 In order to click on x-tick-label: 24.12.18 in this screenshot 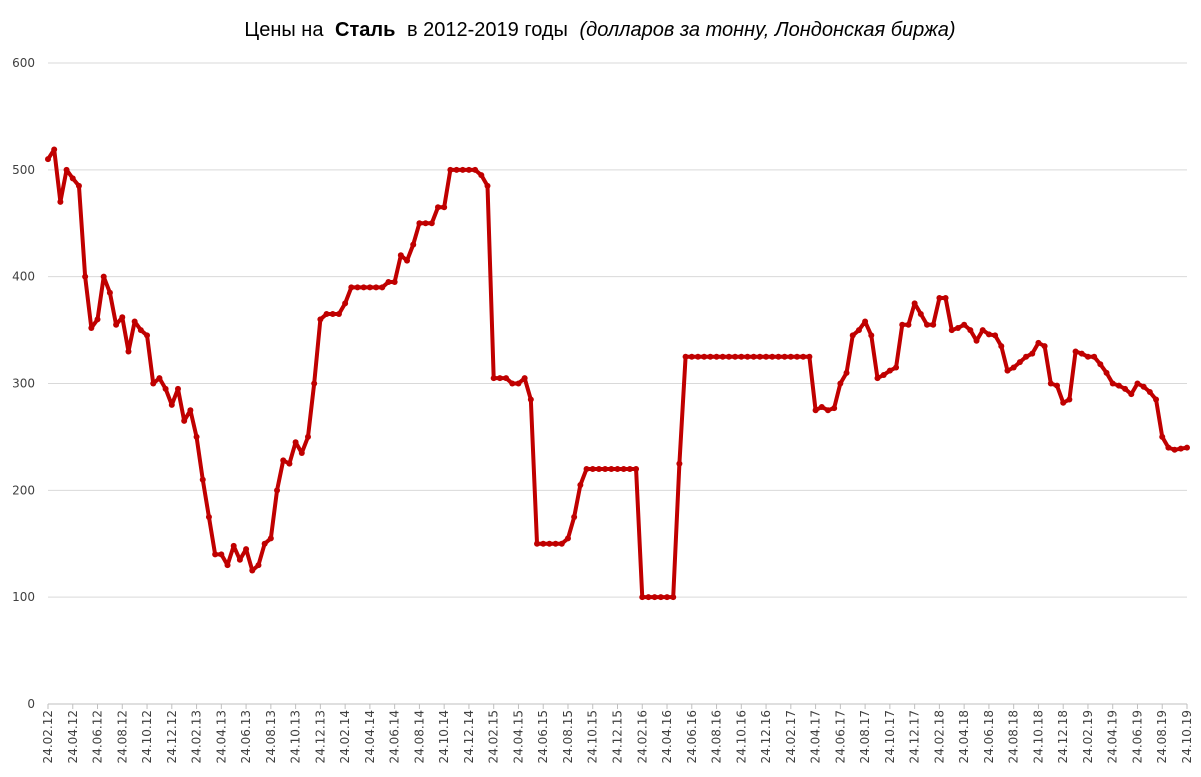, I will do `click(1063, 736)`.